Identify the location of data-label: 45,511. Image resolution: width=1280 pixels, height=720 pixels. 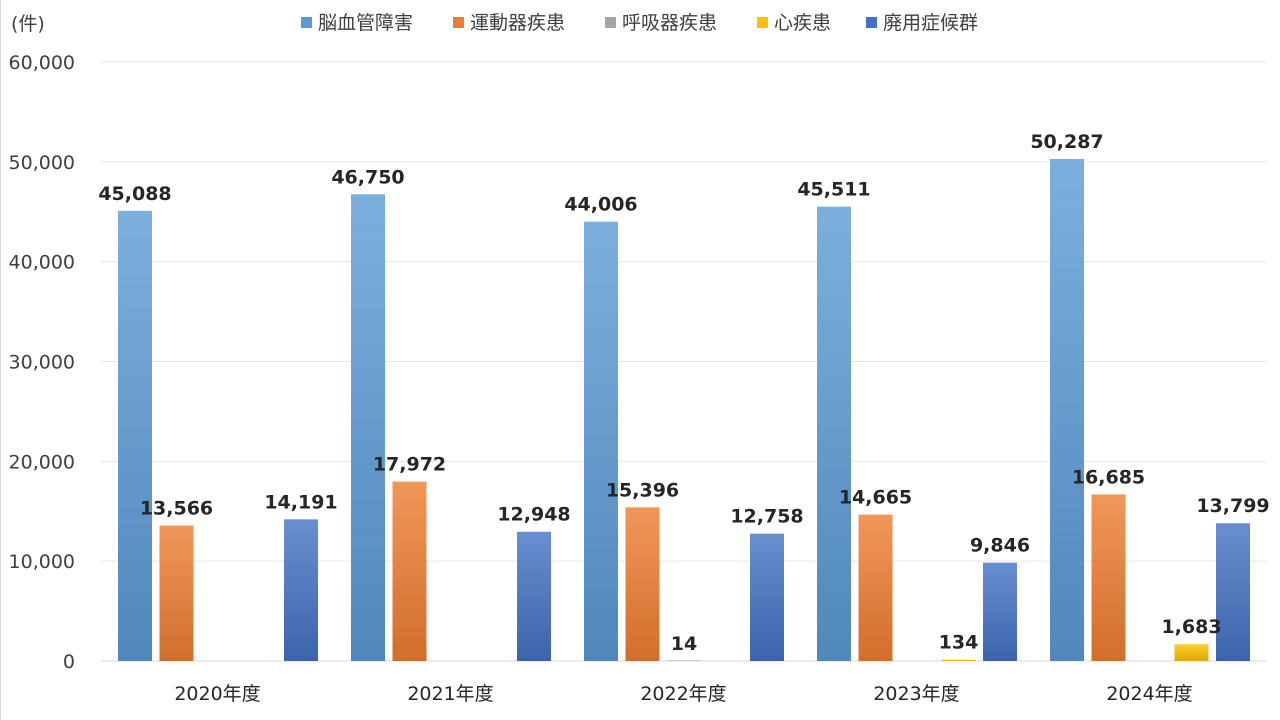
(833, 190).